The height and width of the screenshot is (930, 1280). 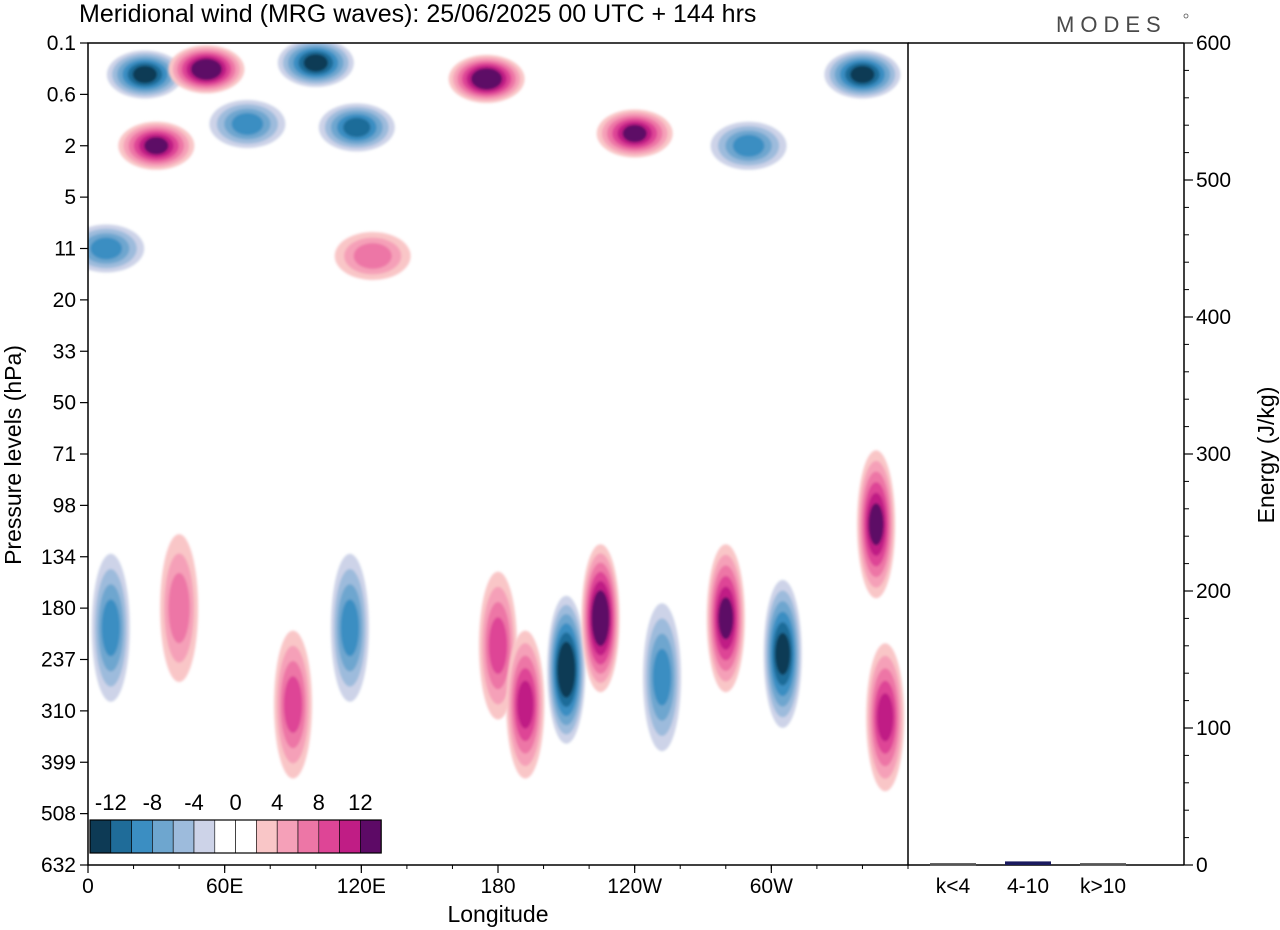 What do you see at coordinates (88, 886) in the screenshot?
I see `x-tick-label: 0` at bounding box center [88, 886].